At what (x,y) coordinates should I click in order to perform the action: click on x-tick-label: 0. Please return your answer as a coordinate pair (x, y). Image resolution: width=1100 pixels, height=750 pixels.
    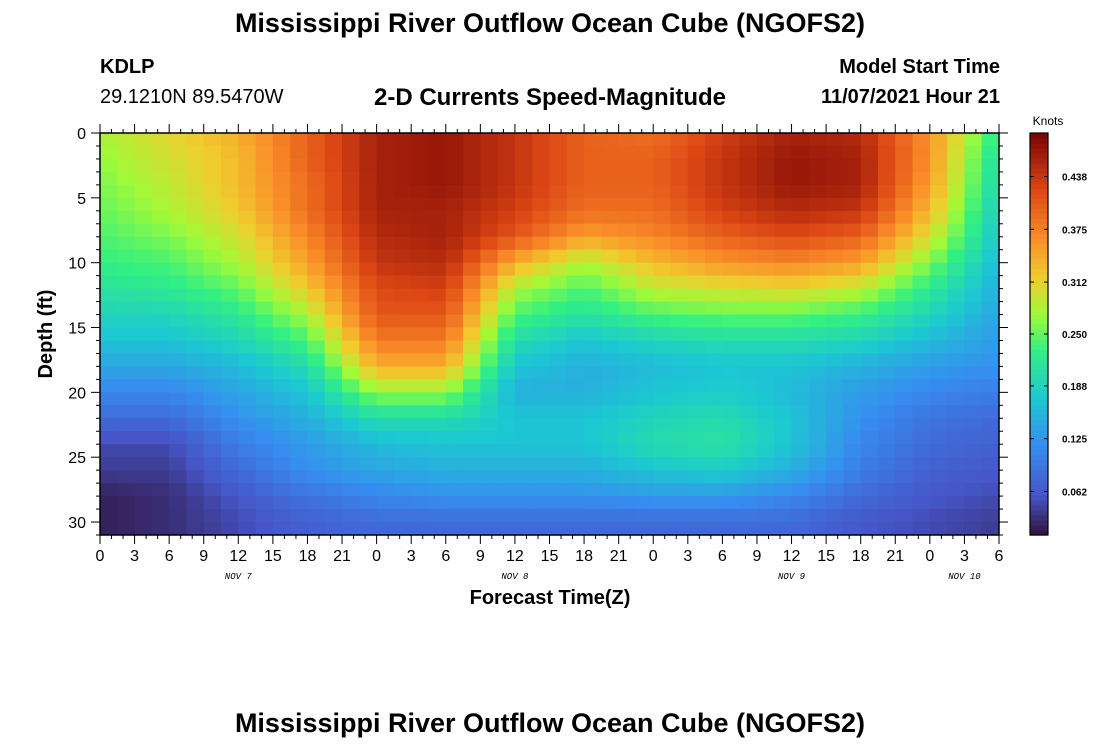
    Looking at the image, I should click on (929, 556).